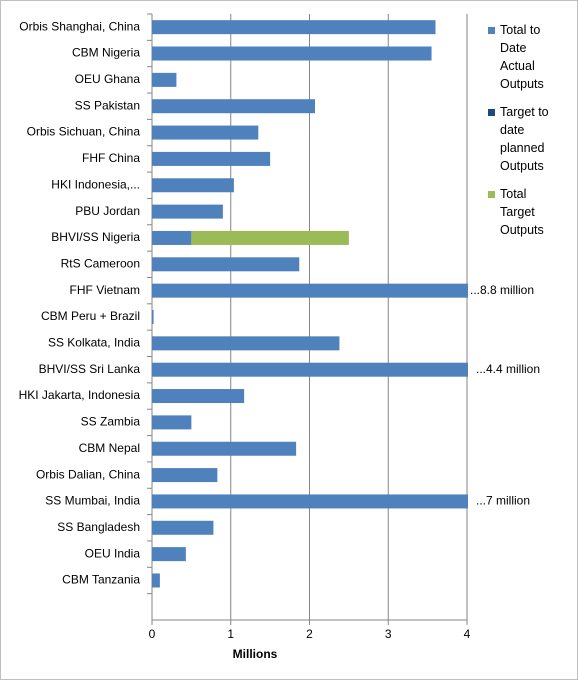 The width and height of the screenshot is (578, 680). What do you see at coordinates (230, 634) in the screenshot?
I see `x-tick-label: 1` at bounding box center [230, 634].